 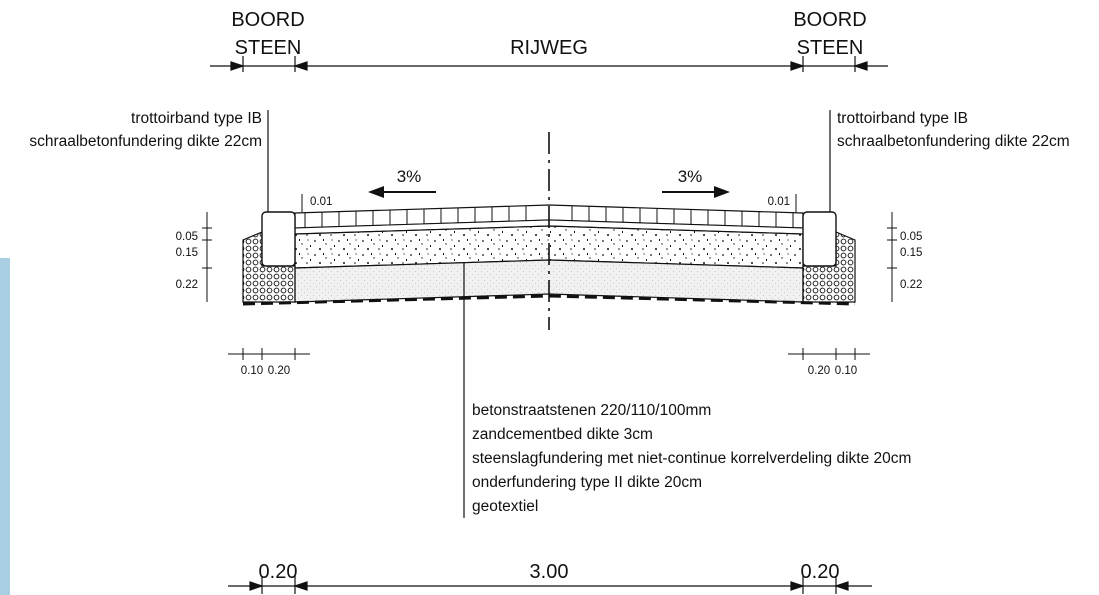 What do you see at coordinates (321, 202) in the screenshot?
I see `dim-top-left-0-01: 0.01` at bounding box center [321, 202].